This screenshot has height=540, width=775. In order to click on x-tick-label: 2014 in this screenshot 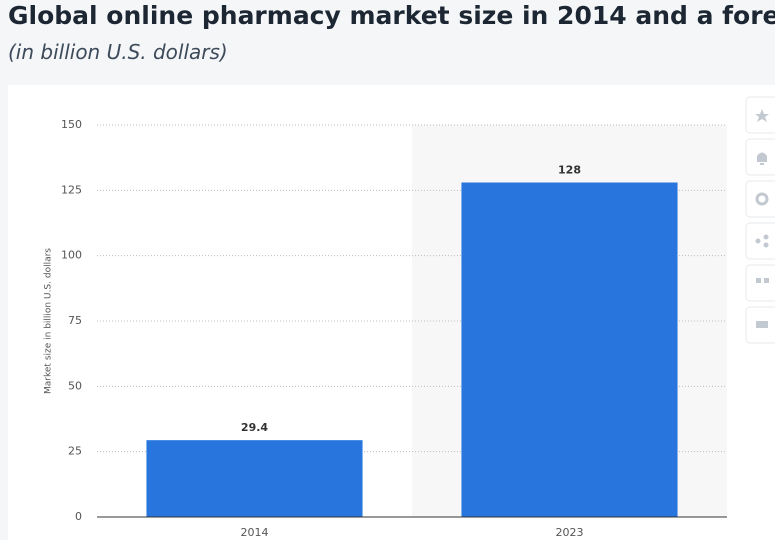, I will do `click(255, 532)`.